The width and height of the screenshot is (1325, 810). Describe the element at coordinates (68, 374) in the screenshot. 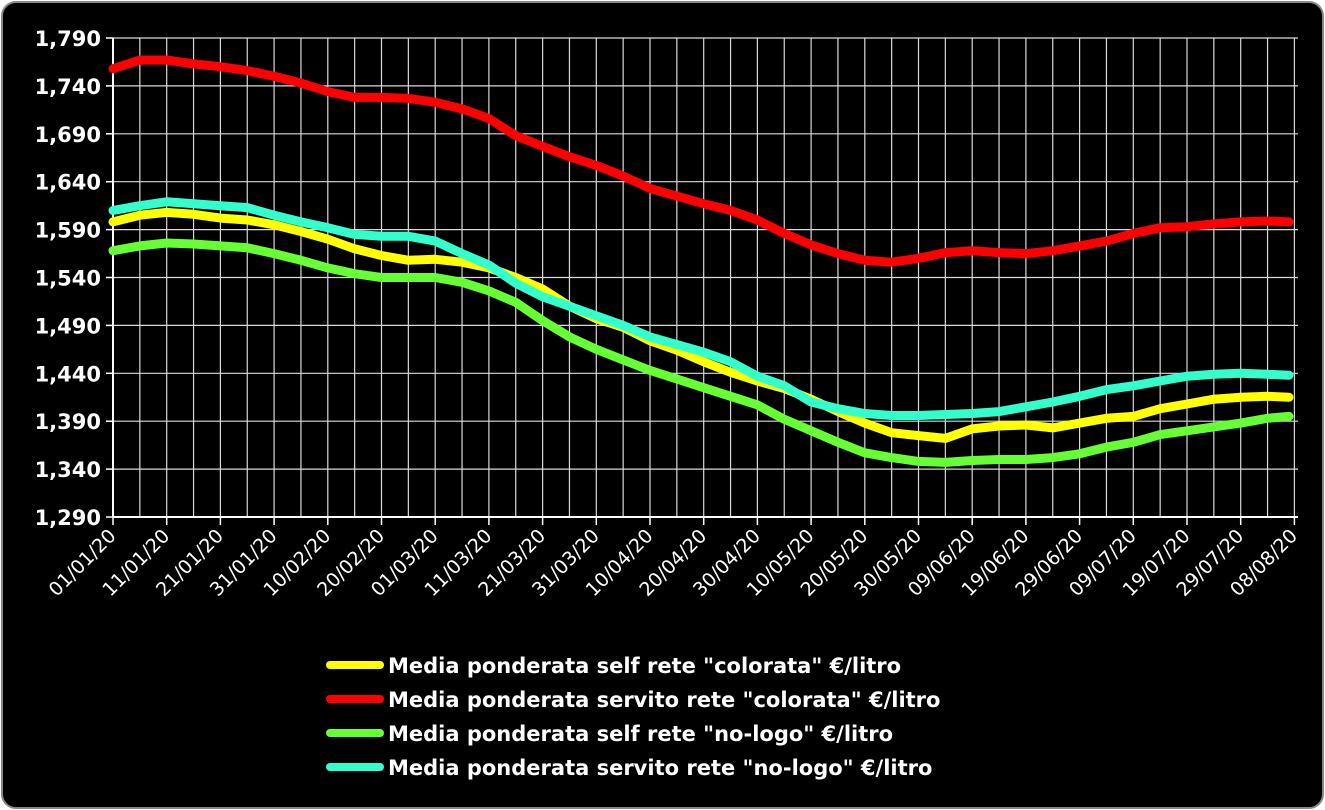

I see `y-tick-label: 1,440` at that location.